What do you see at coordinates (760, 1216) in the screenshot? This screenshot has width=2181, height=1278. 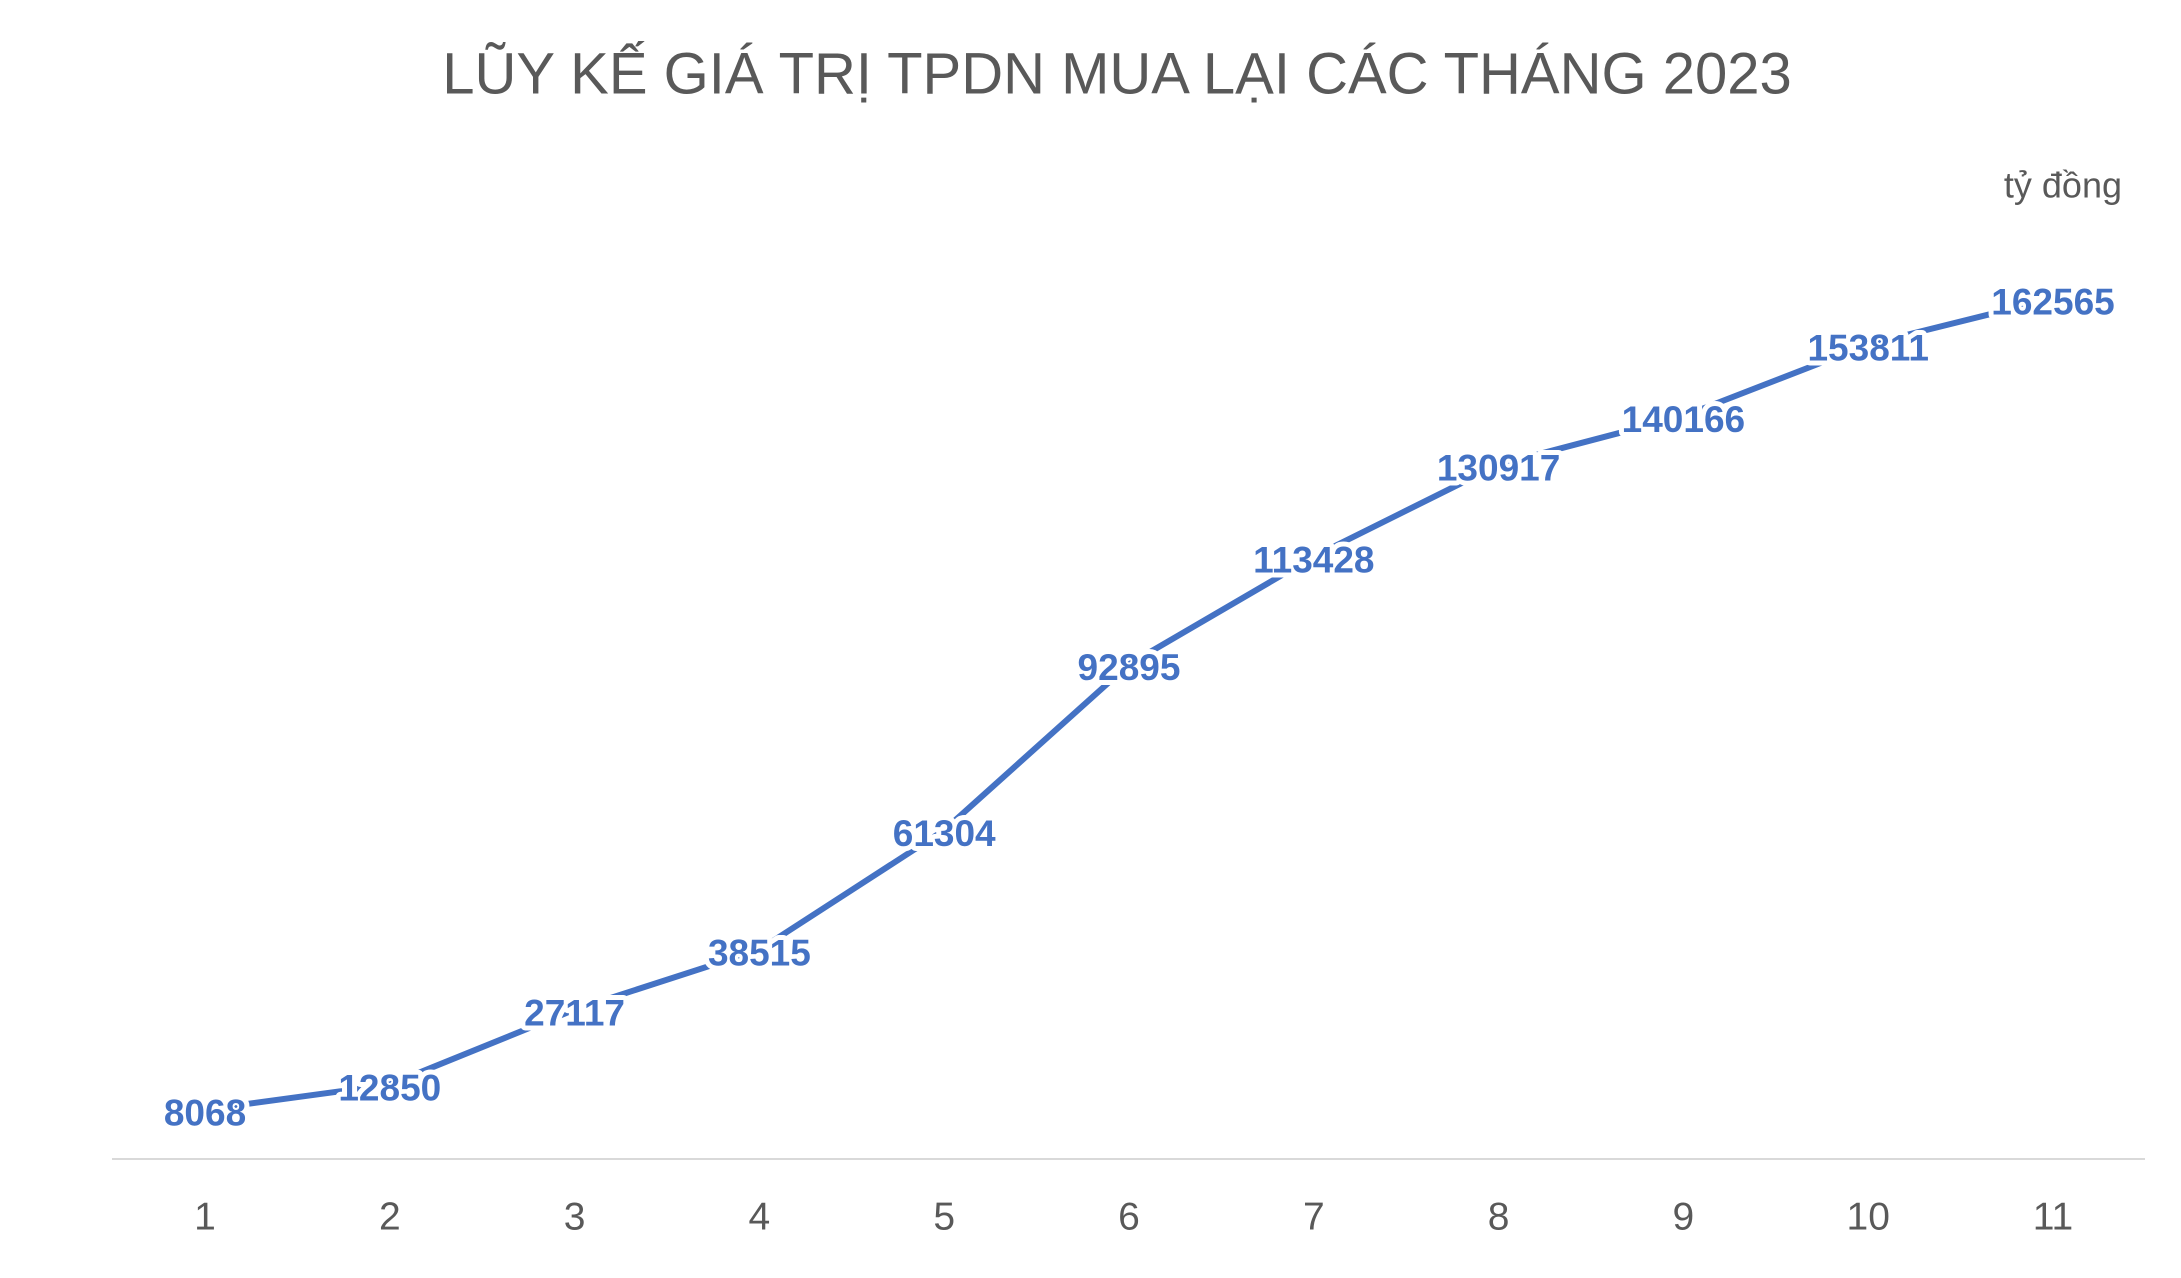 I see `x-tick-label: 4` at bounding box center [760, 1216].